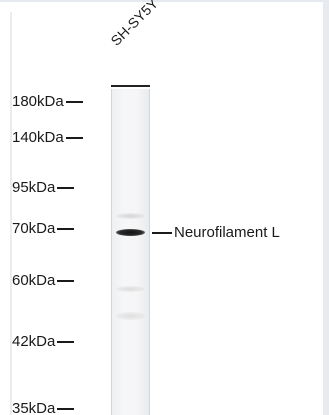 This screenshot has height=415, width=329. I want to click on marker-180kda: 180kDa, so click(47, 102).